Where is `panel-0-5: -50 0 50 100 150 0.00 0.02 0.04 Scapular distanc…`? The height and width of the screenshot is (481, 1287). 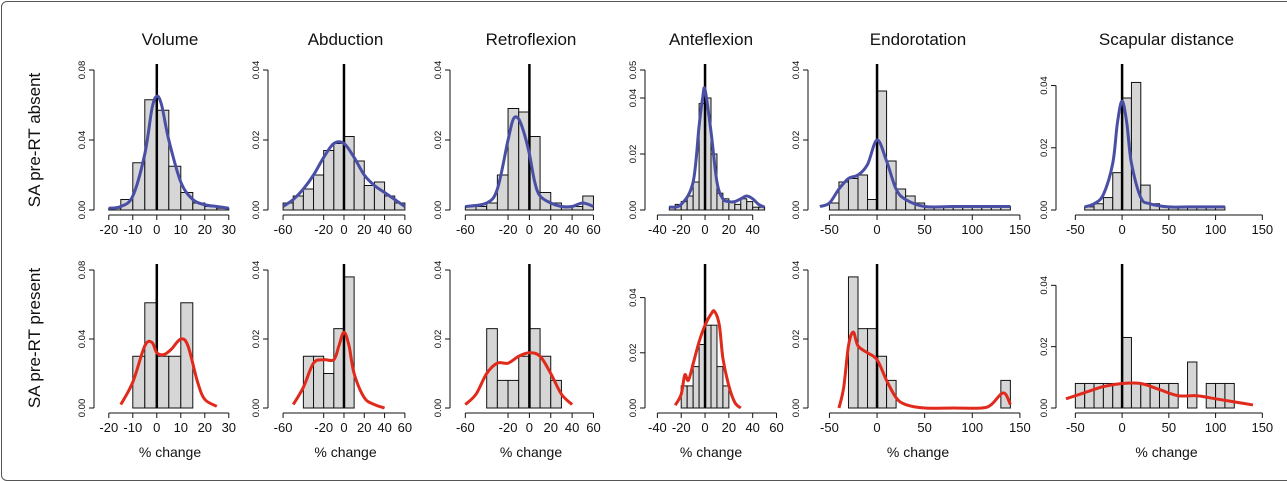 panel-0-5: -50 0 50 100 150 0.00 0.02 0.04 Scapular distanc… is located at coordinates (1156, 133).